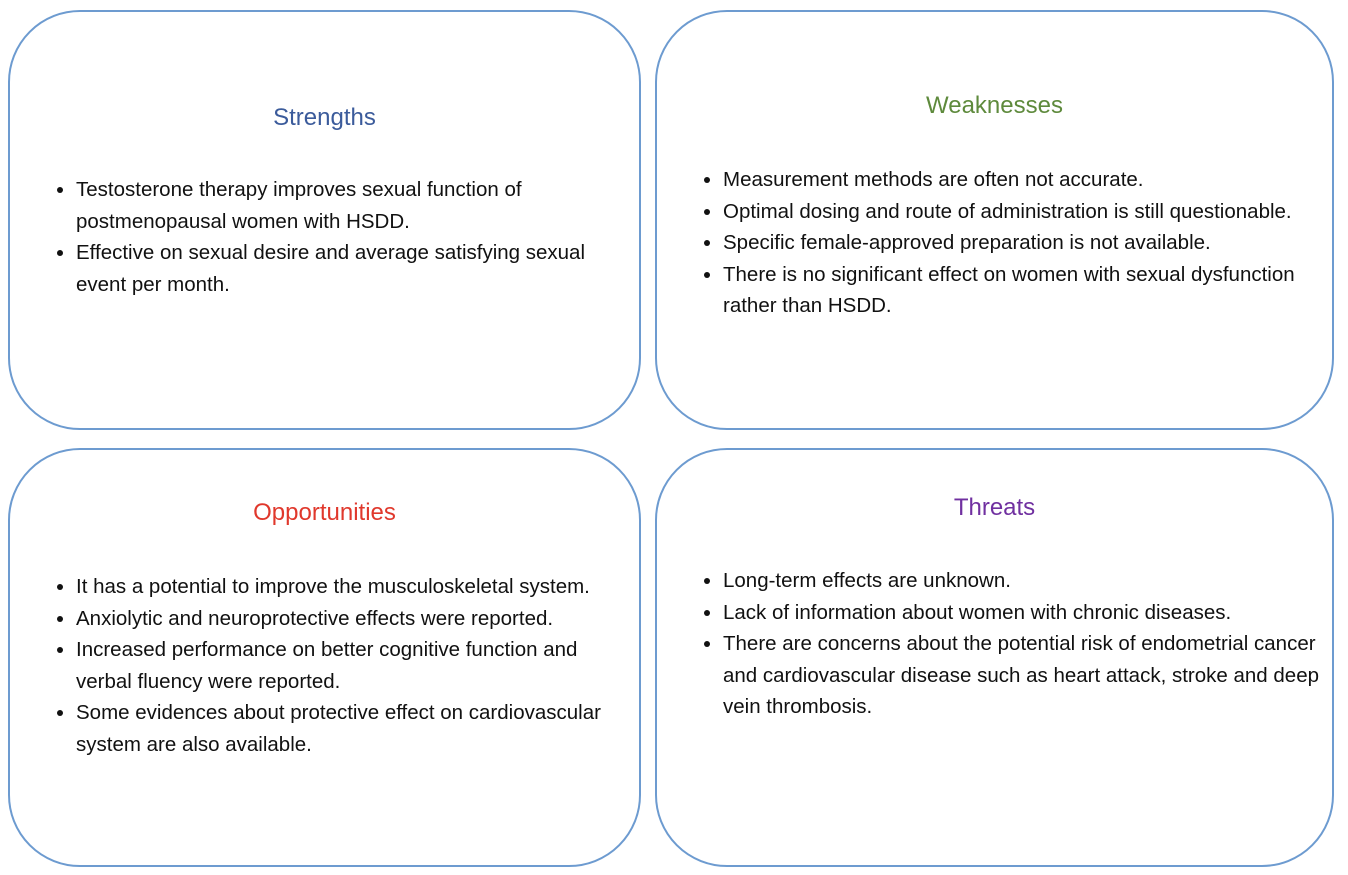  Describe the element at coordinates (994, 105) in the screenshot. I see `box-title: Weaknesses` at that location.